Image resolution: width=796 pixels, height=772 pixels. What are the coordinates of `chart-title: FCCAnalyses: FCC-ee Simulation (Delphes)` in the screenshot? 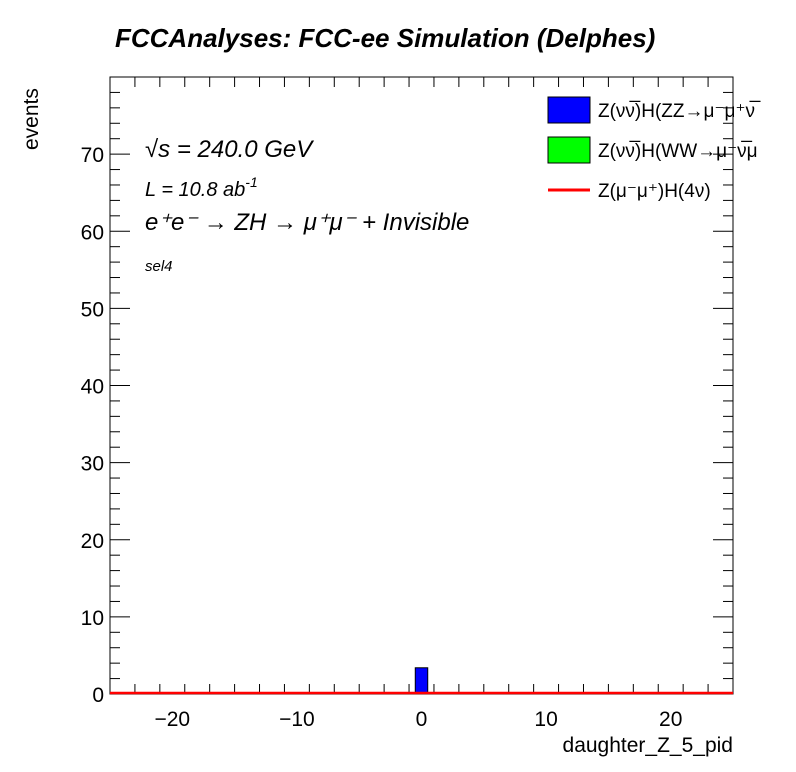 It's located at (385, 38).